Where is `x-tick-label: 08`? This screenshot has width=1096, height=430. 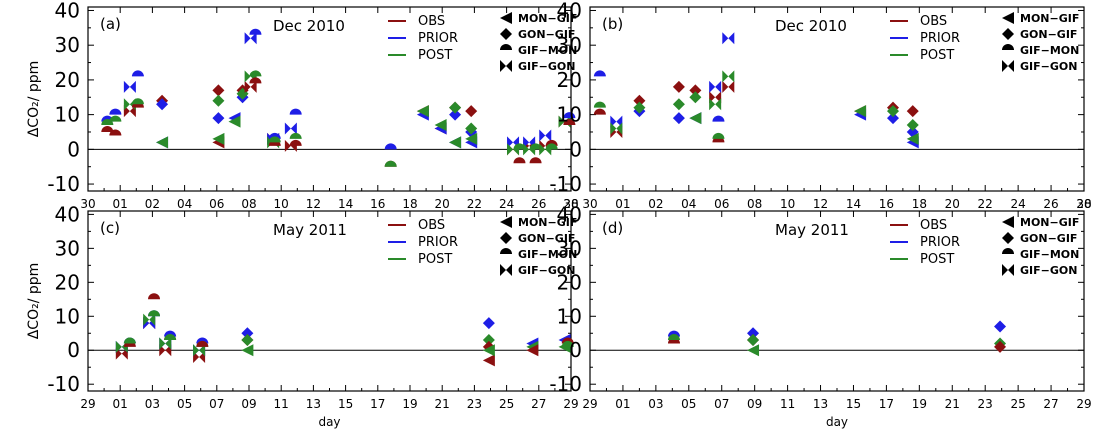
x-tick-label: 08 is located at coordinates (248, 204).